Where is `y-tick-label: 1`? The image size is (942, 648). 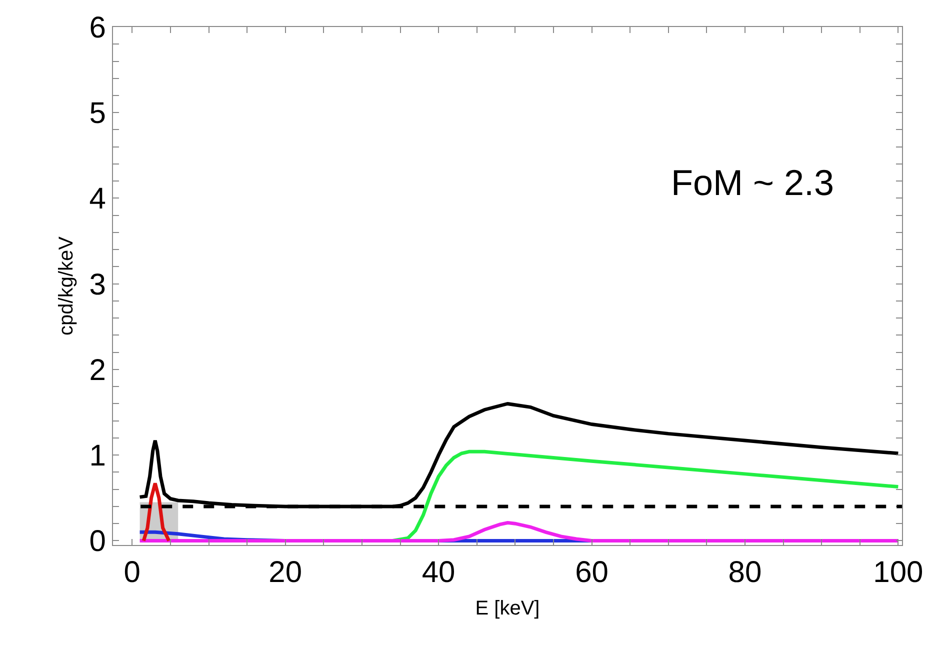 y-tick-label: 1 is located at coordinates (97, 456).